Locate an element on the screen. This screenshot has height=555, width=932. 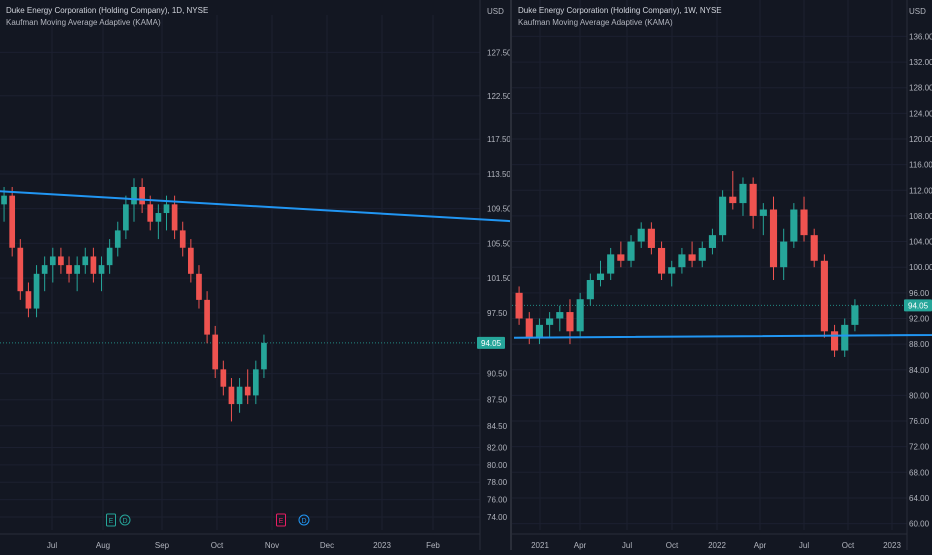
x-tick-label: Aug is located at coordinates (103, 545).